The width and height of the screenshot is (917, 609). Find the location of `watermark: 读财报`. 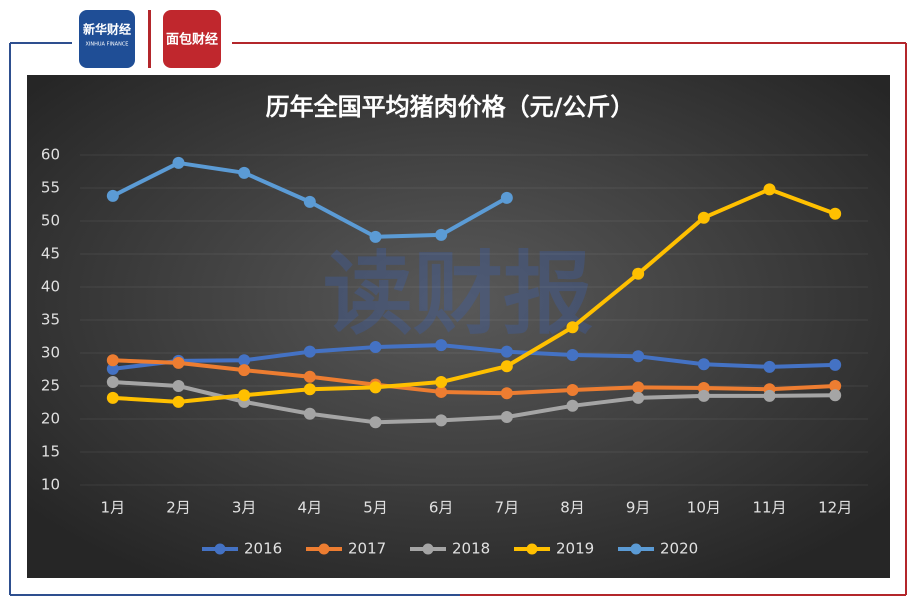

watermark: 读财报 is located at coordinates (458, 294).